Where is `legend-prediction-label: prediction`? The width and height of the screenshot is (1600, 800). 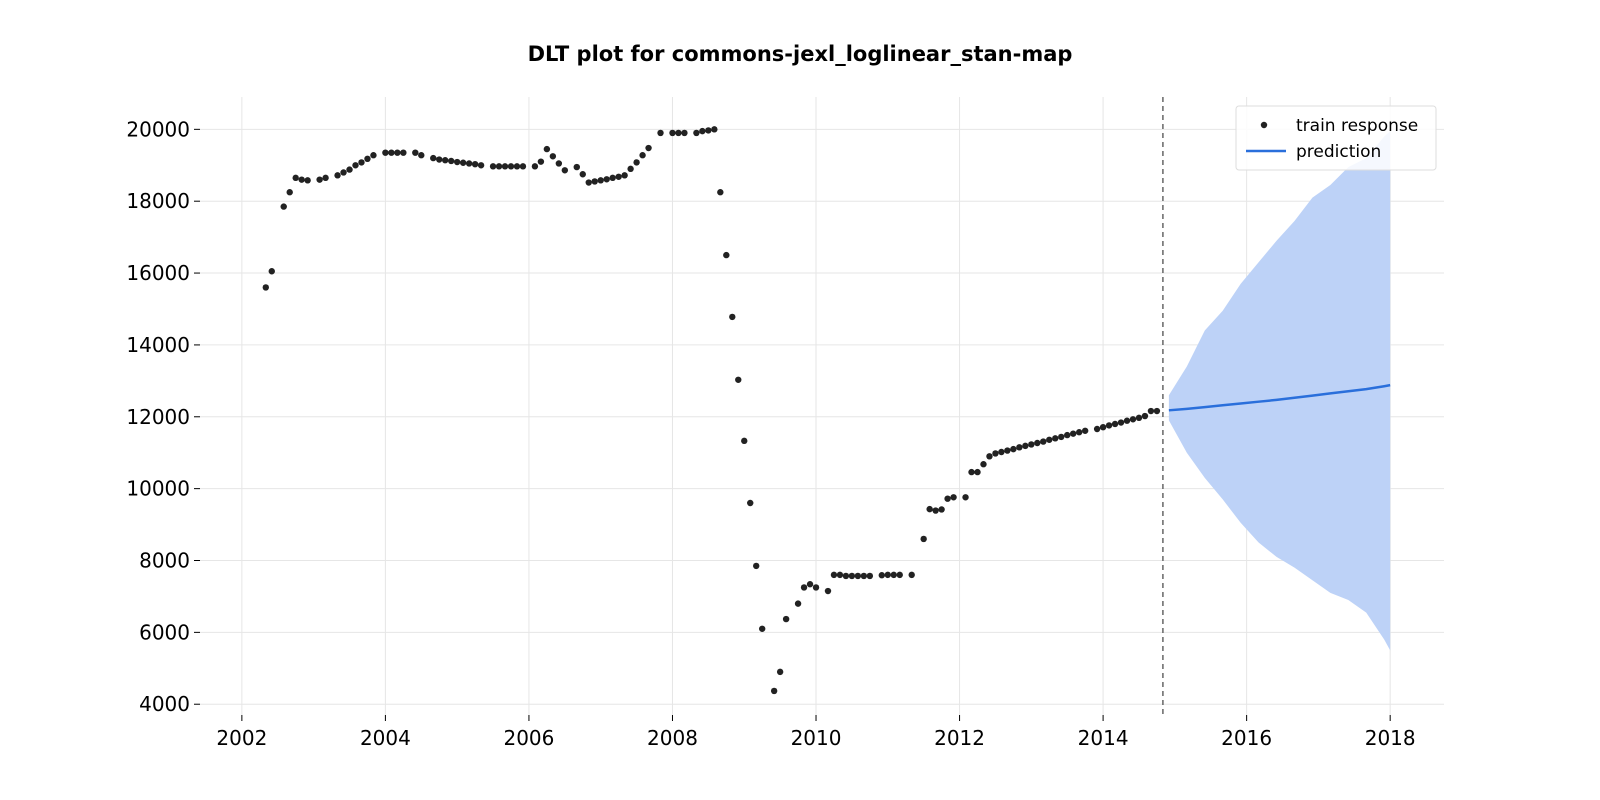
legend-prediction-label: prediction is located at coordinates (1338, 152).